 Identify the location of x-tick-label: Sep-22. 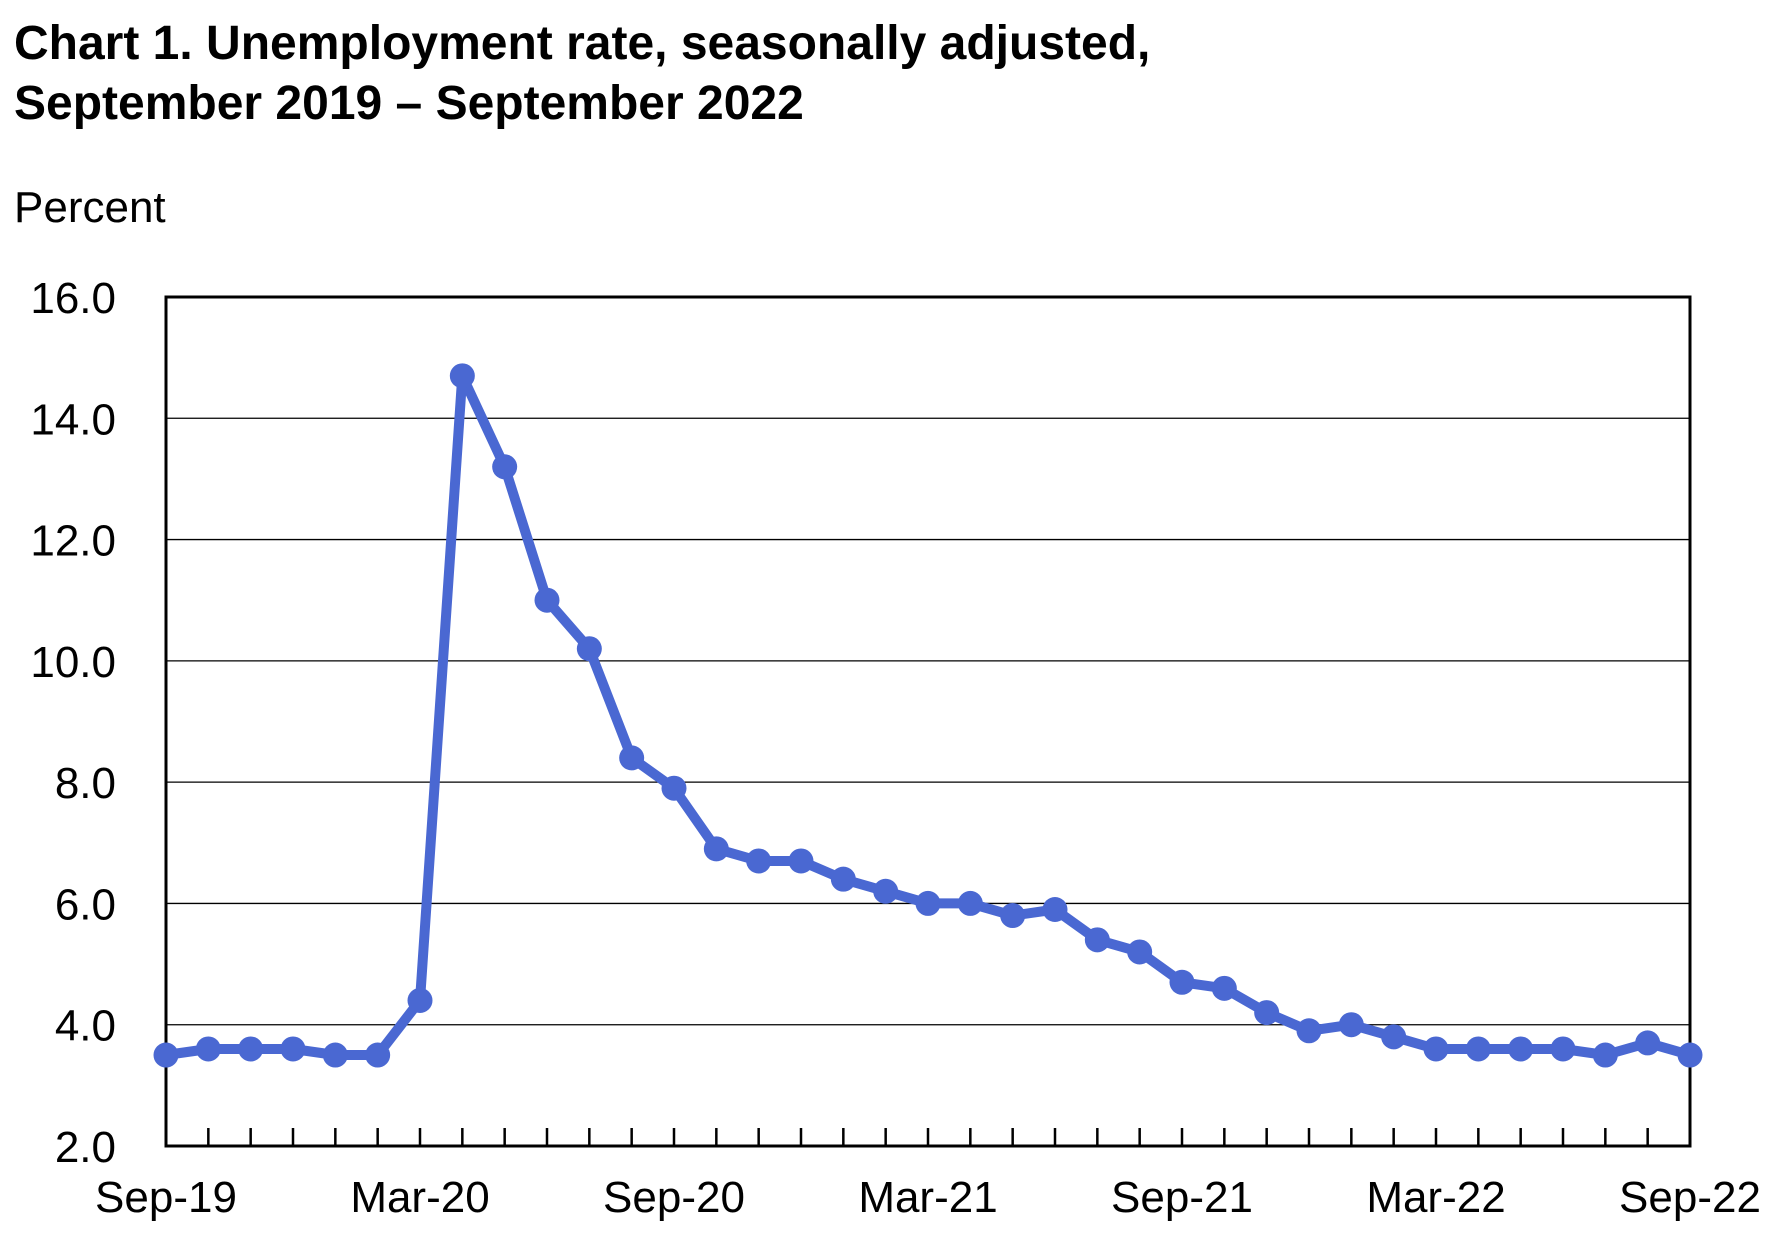
(1690, 1197).